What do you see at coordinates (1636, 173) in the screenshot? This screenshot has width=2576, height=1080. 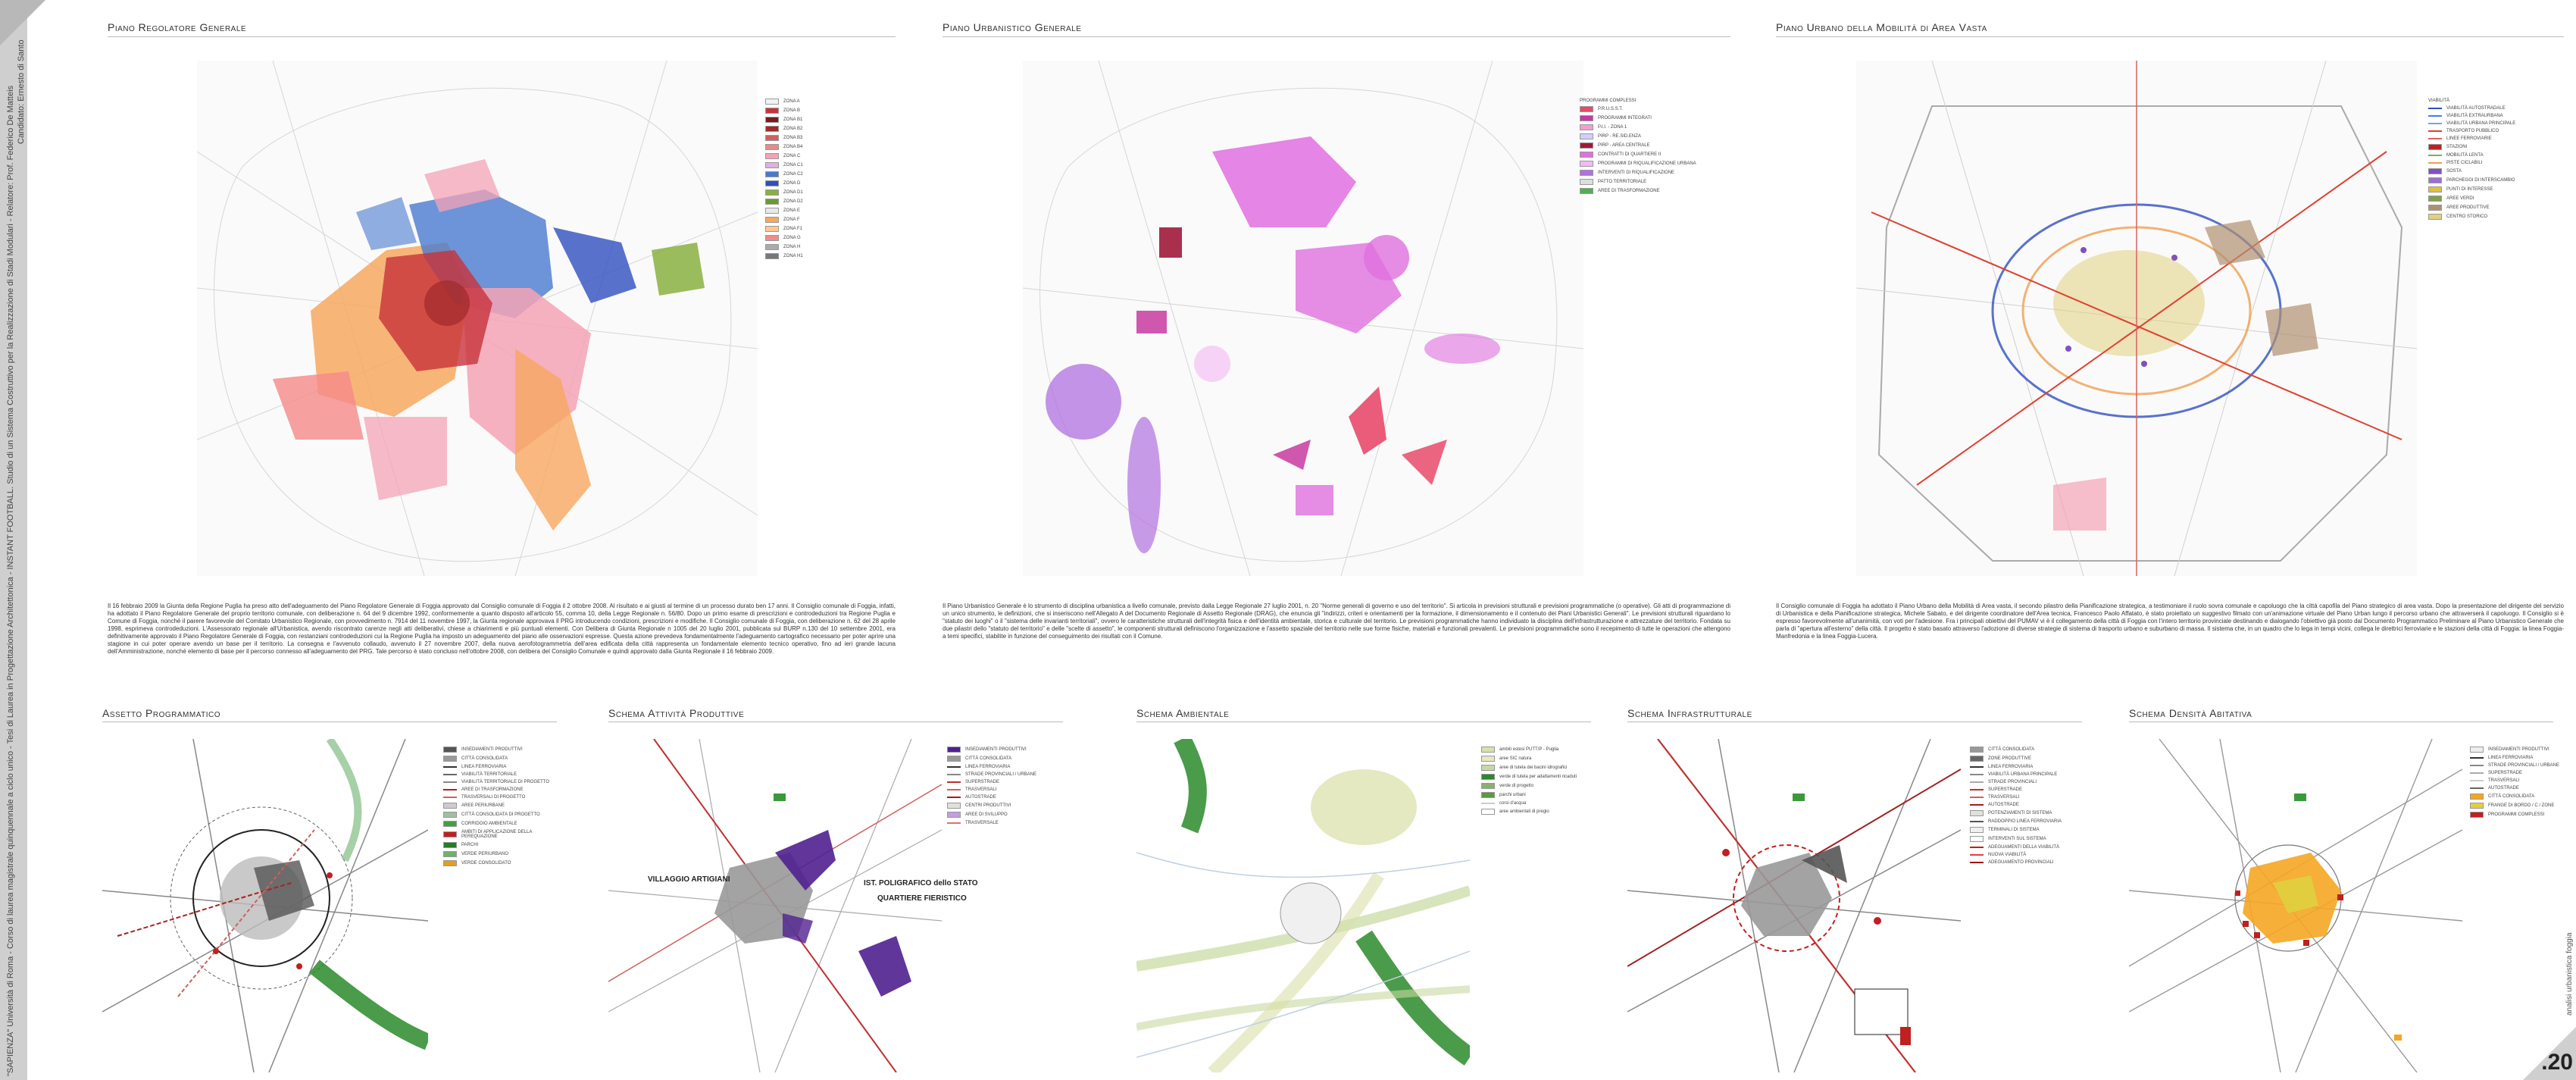 I see `legend-label: INTERVENTI DI RIQUALIFICAZIONE` at bounding box center [1636, 173].